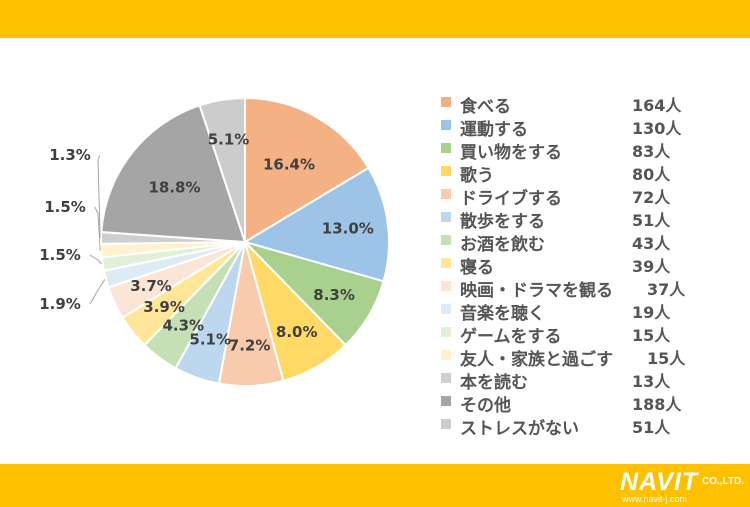  Describe the element at coordinates (657, 128) in the screenshot. I see `legend-count: 130人` at that location.